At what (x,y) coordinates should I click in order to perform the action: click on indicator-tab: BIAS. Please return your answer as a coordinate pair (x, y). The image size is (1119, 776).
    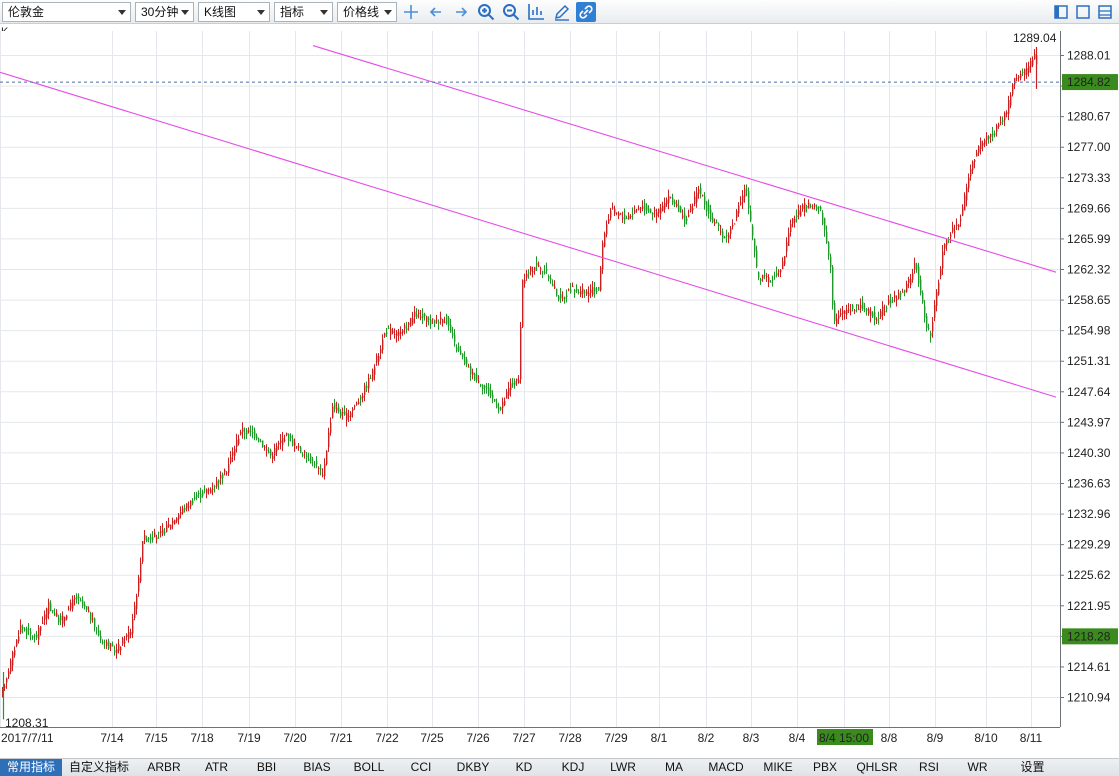
    Looking at the image, I should click on (317, 767).